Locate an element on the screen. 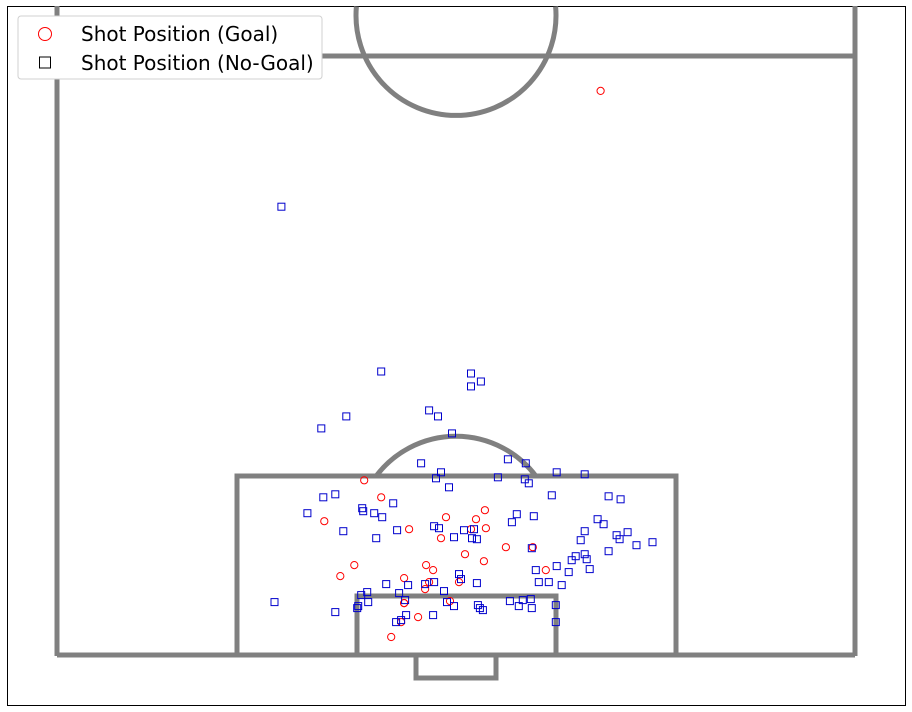  six-yard-box is located at coordinates (456, 625).